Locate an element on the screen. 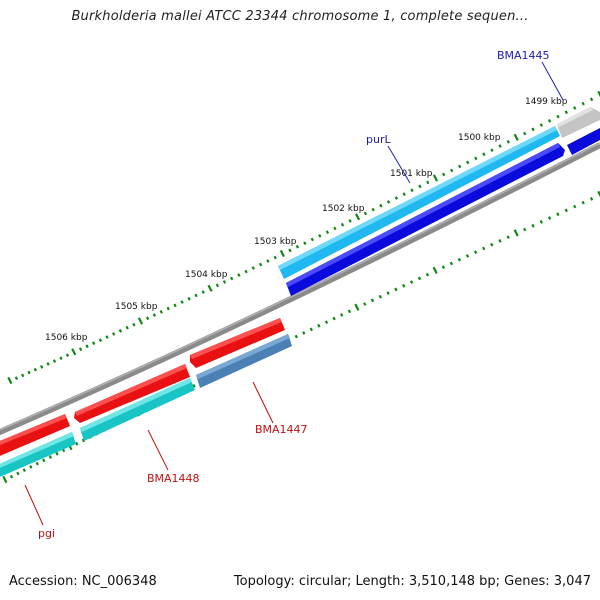 Image resolution: width=600 pixels, height=600 pixels. kbp-label-1503: 1503 kbp is located at coordinates (275, 242).